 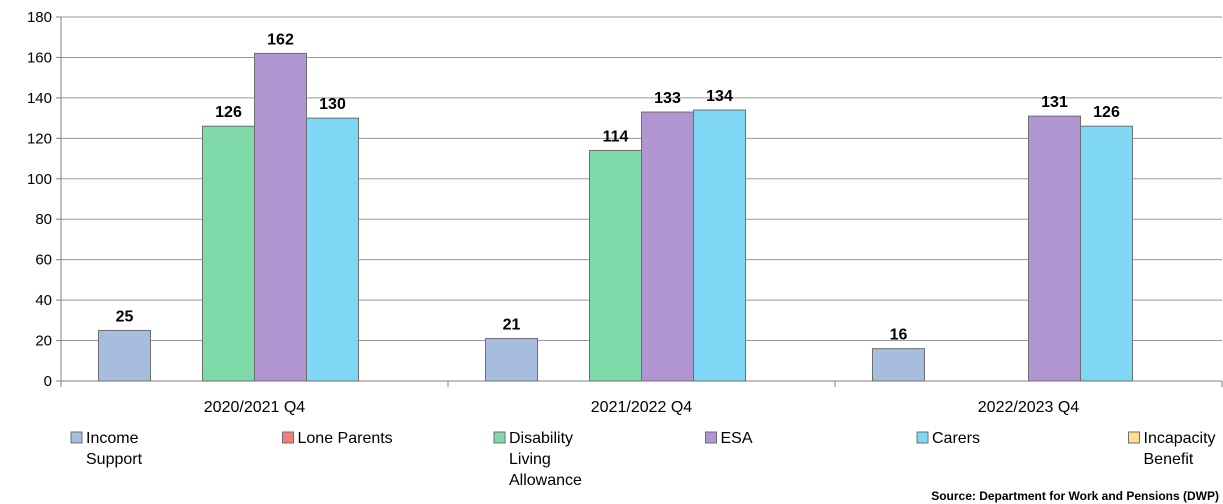 What do you see at coordinates (899, 335) in the screenshot?
I see `data-label: 16` at bounding box center [899, 335].